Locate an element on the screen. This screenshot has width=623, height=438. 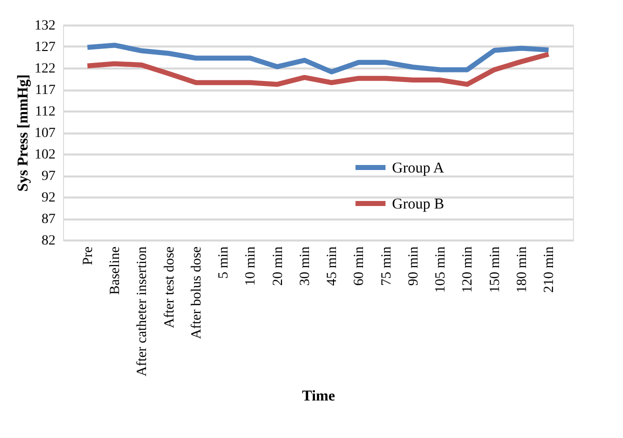
y-tick-label: 117 is located at coordinates (45, 90).